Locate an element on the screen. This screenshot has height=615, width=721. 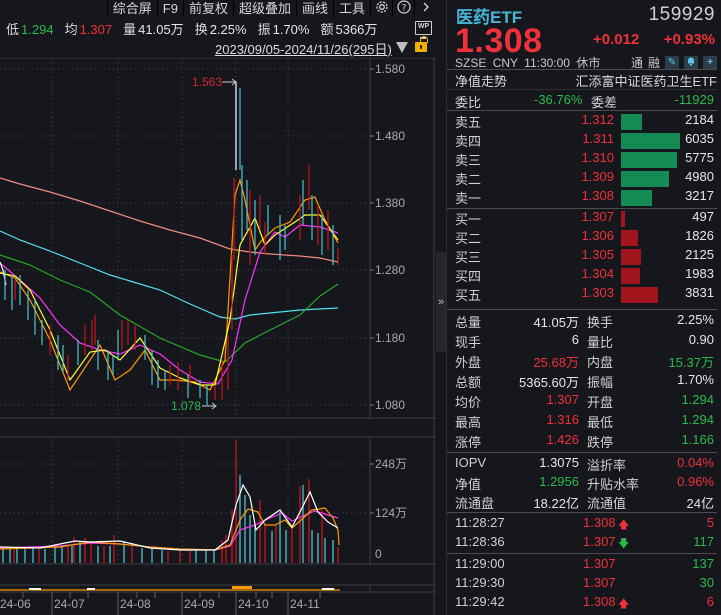
ask-level-label: 卖四 is located at coordinates (468, 141).